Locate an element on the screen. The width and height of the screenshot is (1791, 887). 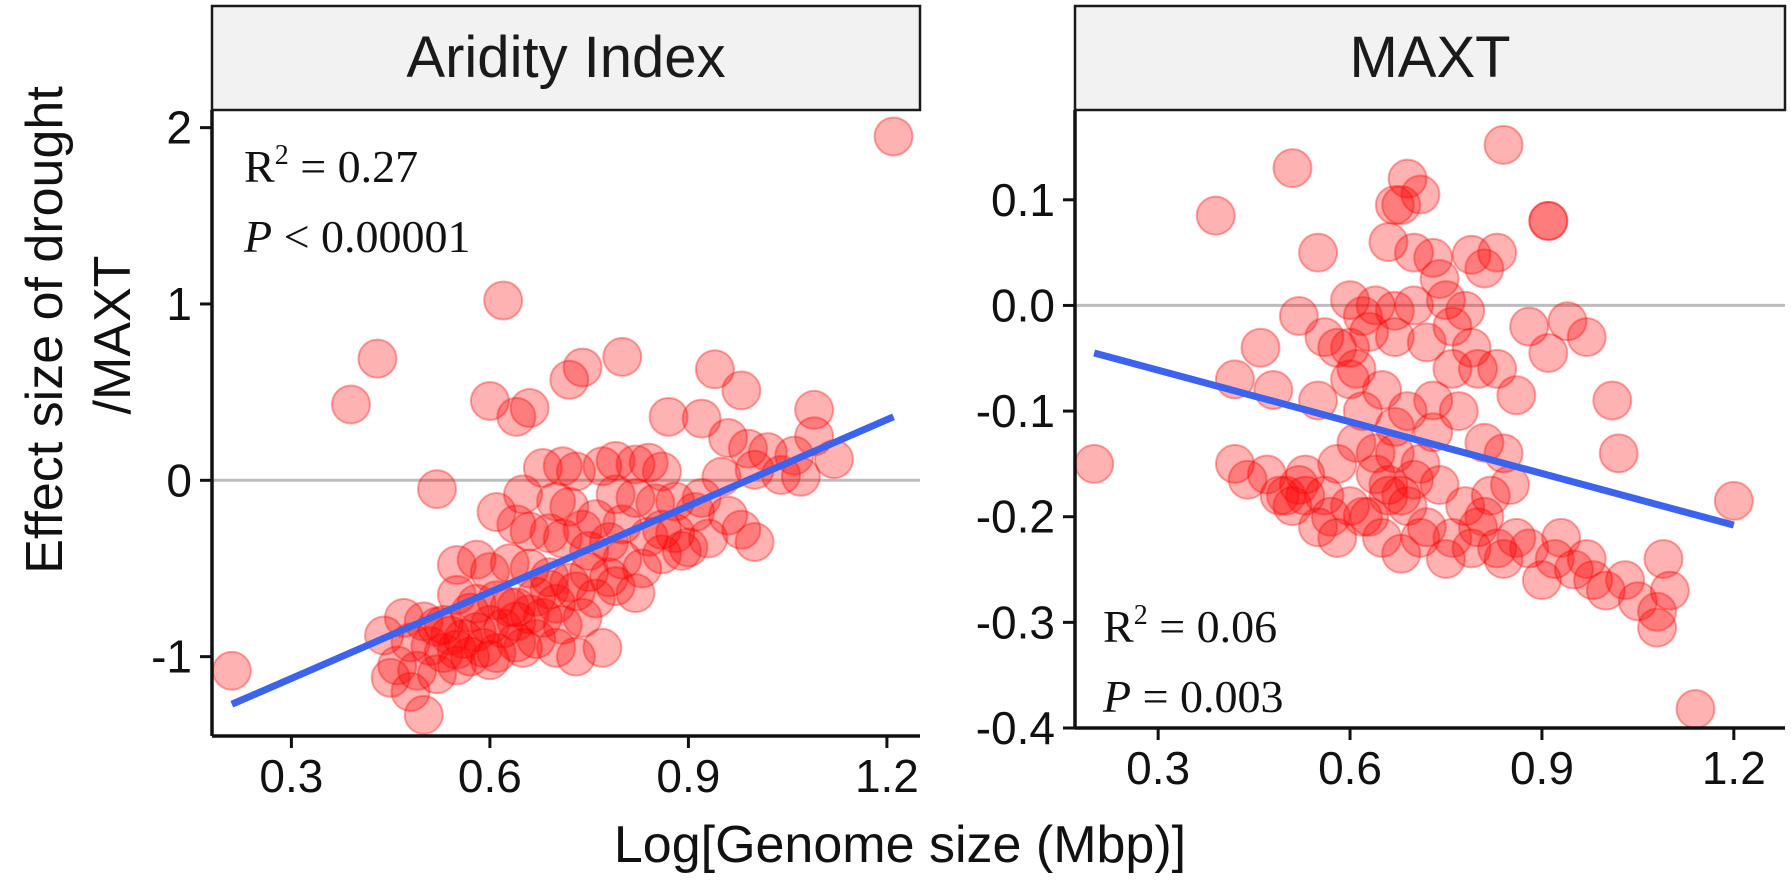
panel-1-p-value: < 0.00001 is located at coordinates (371, 236).